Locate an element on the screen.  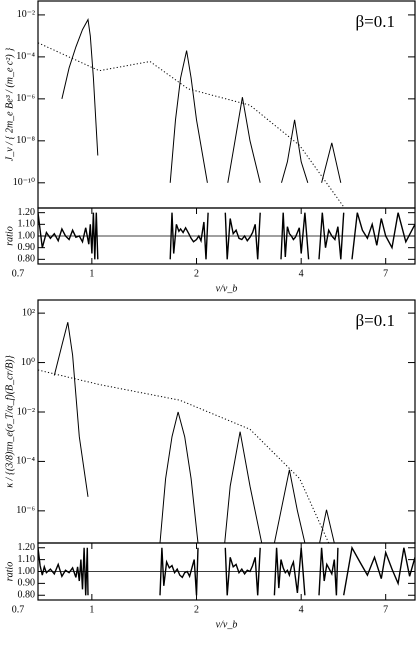
y-axis-label: κ / {(3/8)πn_e(σ_T/α_f)(B_cr/B)} is located at coordinates (9, 421).